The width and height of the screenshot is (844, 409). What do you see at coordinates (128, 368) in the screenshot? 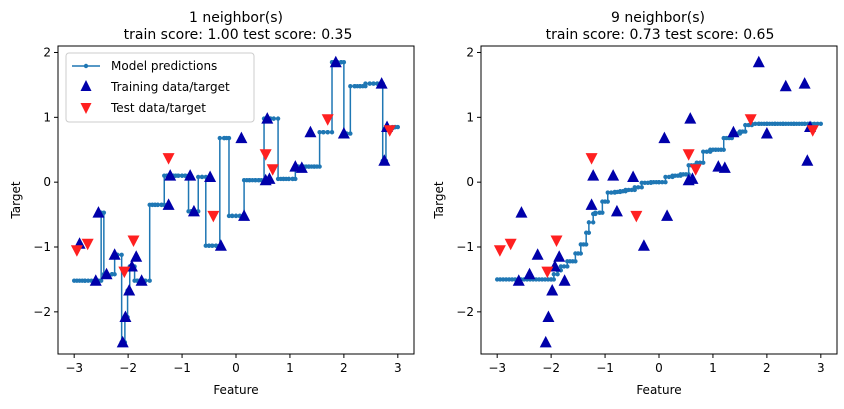
I see `x-tick-label: −2` at bounding box center [128, 368].